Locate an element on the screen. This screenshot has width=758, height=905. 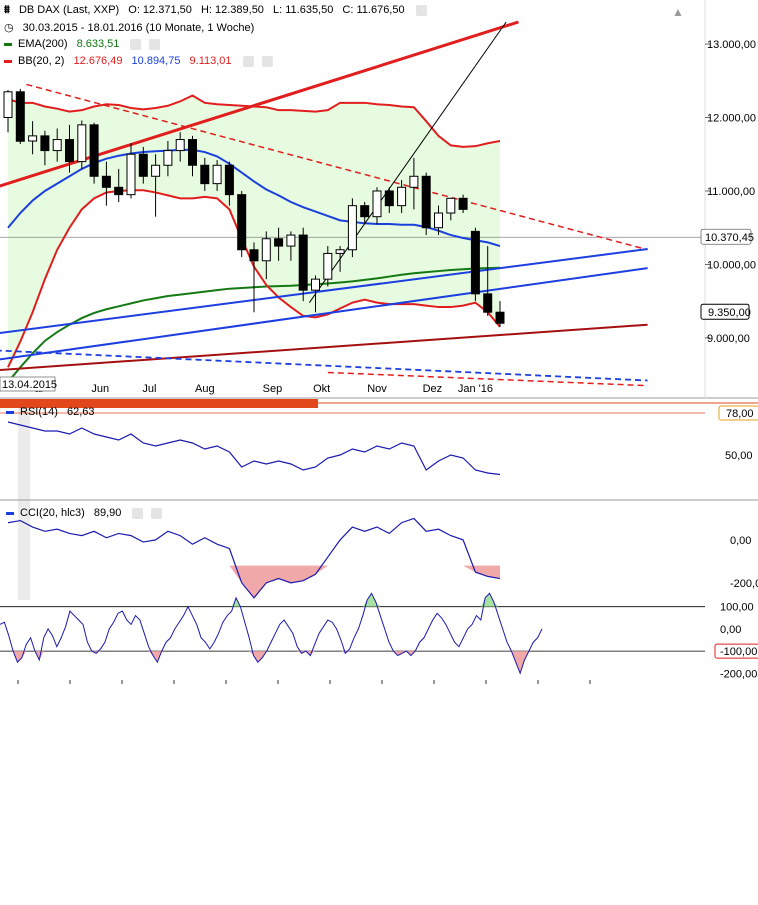
scroll-up-icon: ▲ is located at coordinates (678, 12).